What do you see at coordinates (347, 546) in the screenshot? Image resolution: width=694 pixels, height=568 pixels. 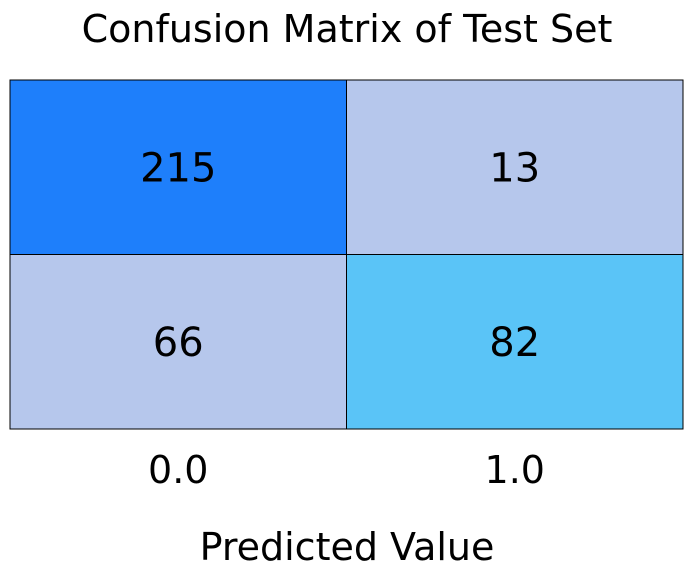 I see `x-axis-label: Predicted Value` at bounding box center [347, 546].